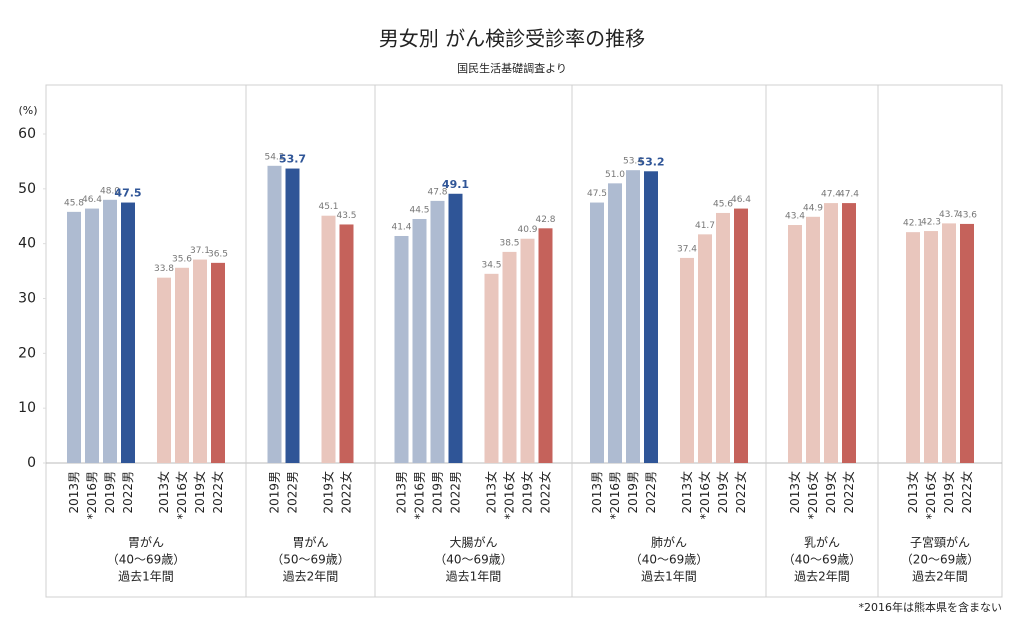  Describe the element at coordinates (687, 249) in the screenshot. I see `data-label: 37.4` at that location.